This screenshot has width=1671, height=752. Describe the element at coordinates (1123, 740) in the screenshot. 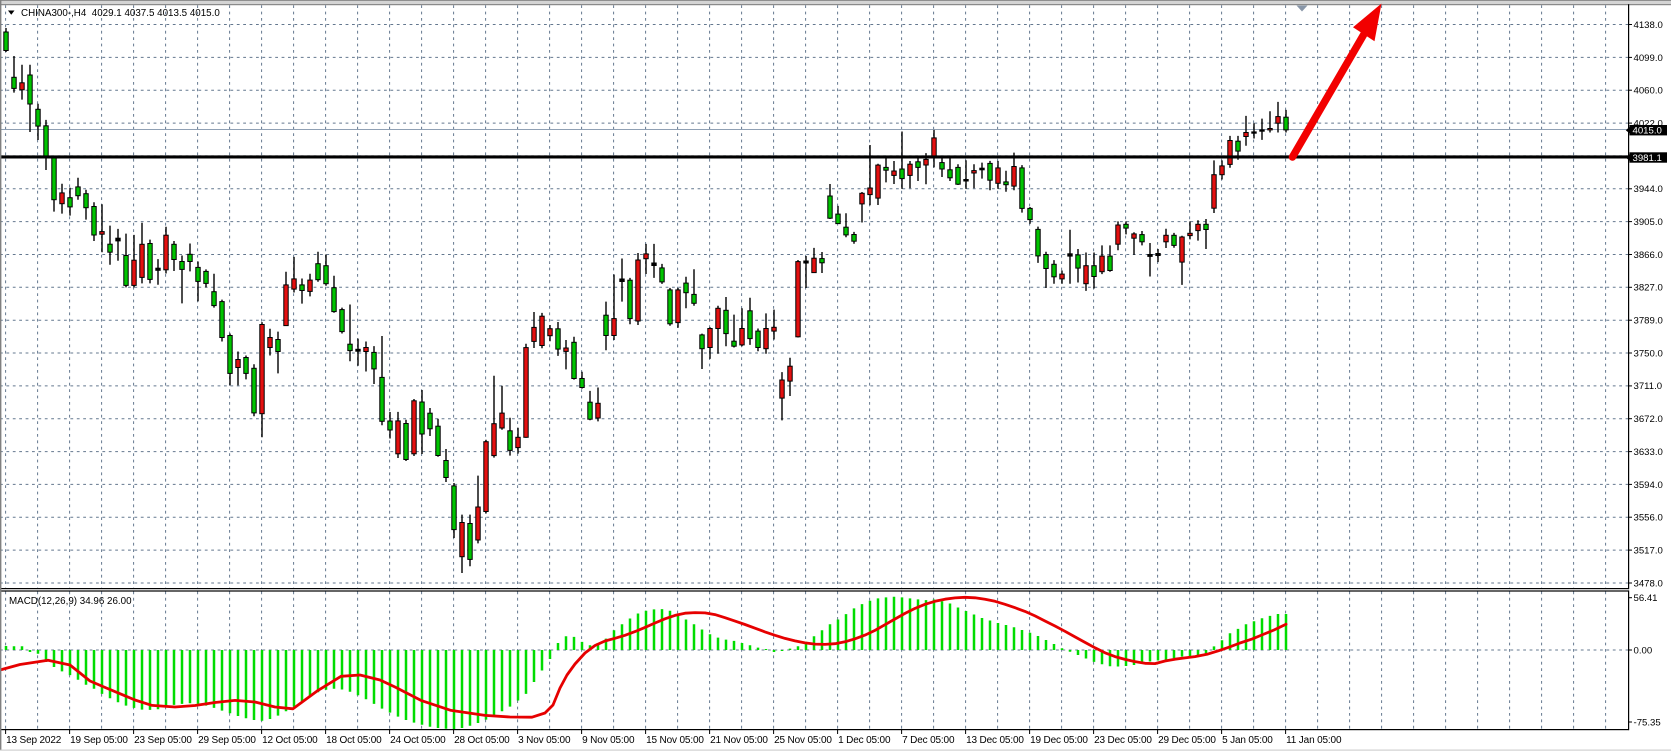

I see `svg-text: 23 Dec 05:00` at that location.